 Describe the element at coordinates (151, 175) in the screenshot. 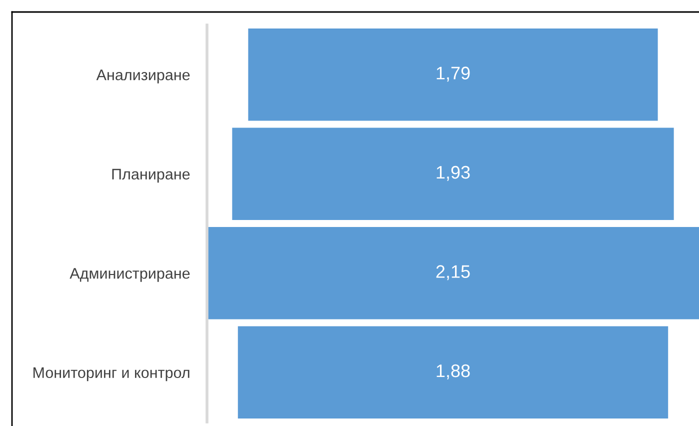

I see `category-label: Планиране` at that location.